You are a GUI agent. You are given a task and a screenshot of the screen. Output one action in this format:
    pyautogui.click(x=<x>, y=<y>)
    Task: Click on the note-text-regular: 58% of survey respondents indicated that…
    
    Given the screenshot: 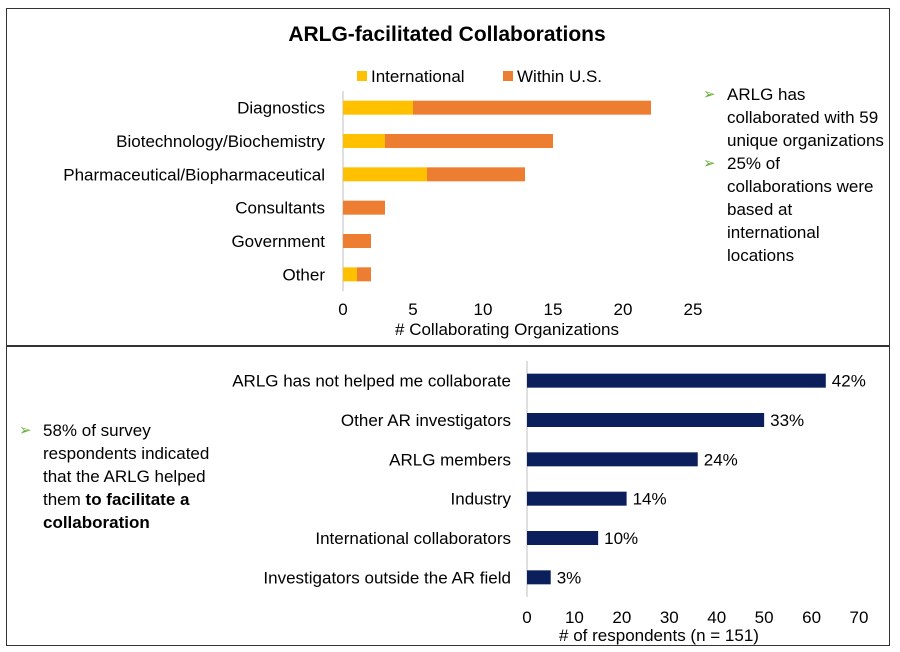 What is the action you would take?
    pyautogui.click(x=126, y=465)
    